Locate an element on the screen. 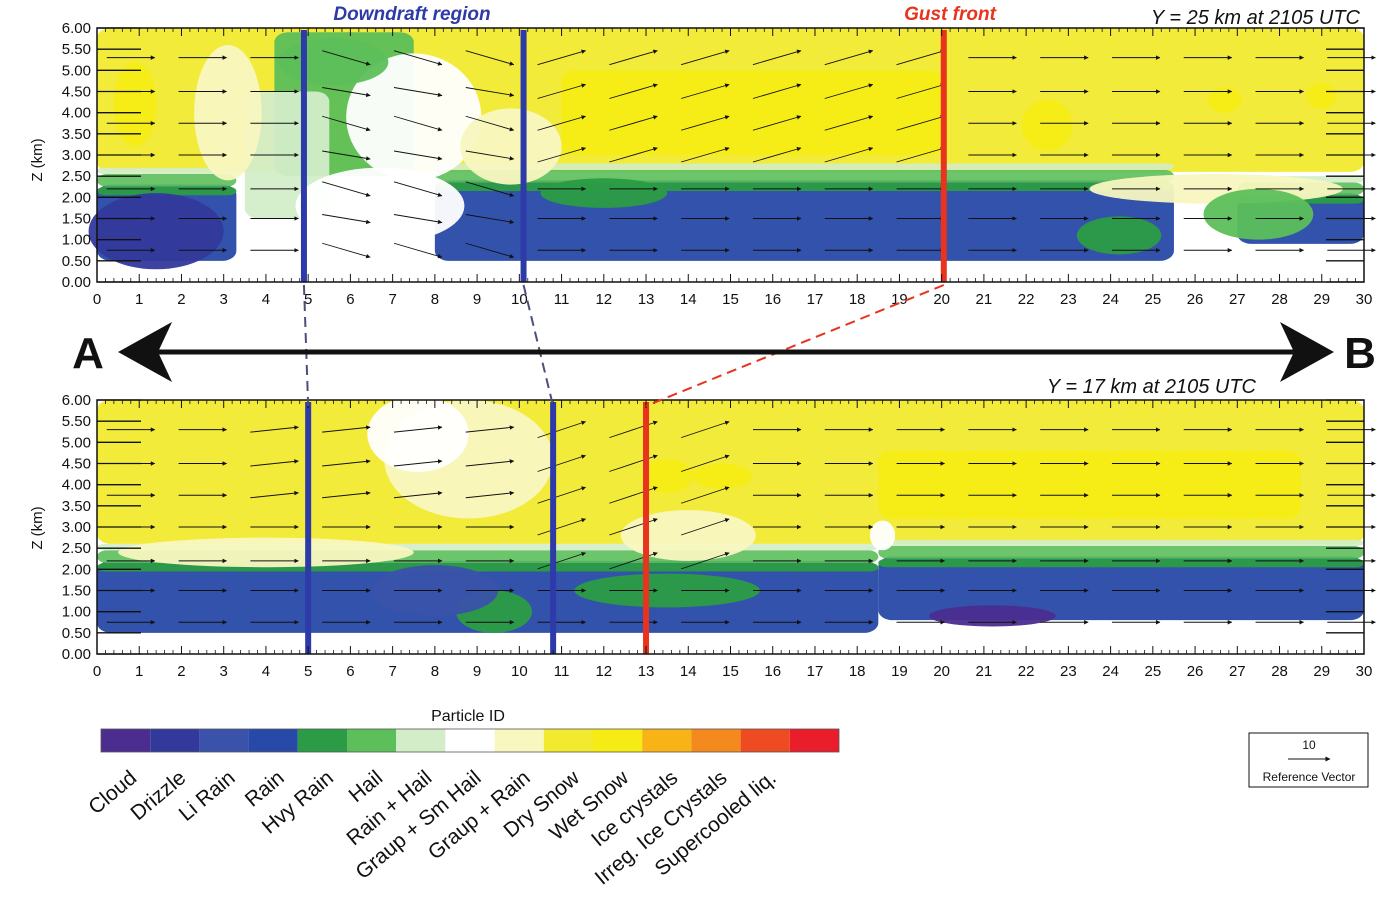 This screenshot has height=915, width=1393. x-tick-label: 16 is located at coordinates (772, 299).